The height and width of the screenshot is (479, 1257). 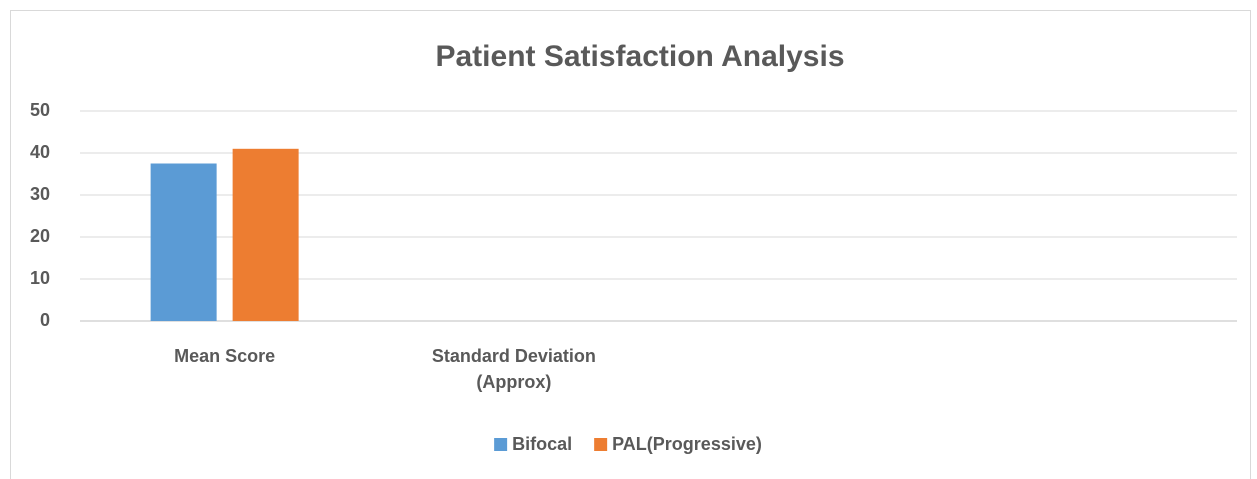 I want to click on legend-label: Bifocal, so click(x=542, y=444).